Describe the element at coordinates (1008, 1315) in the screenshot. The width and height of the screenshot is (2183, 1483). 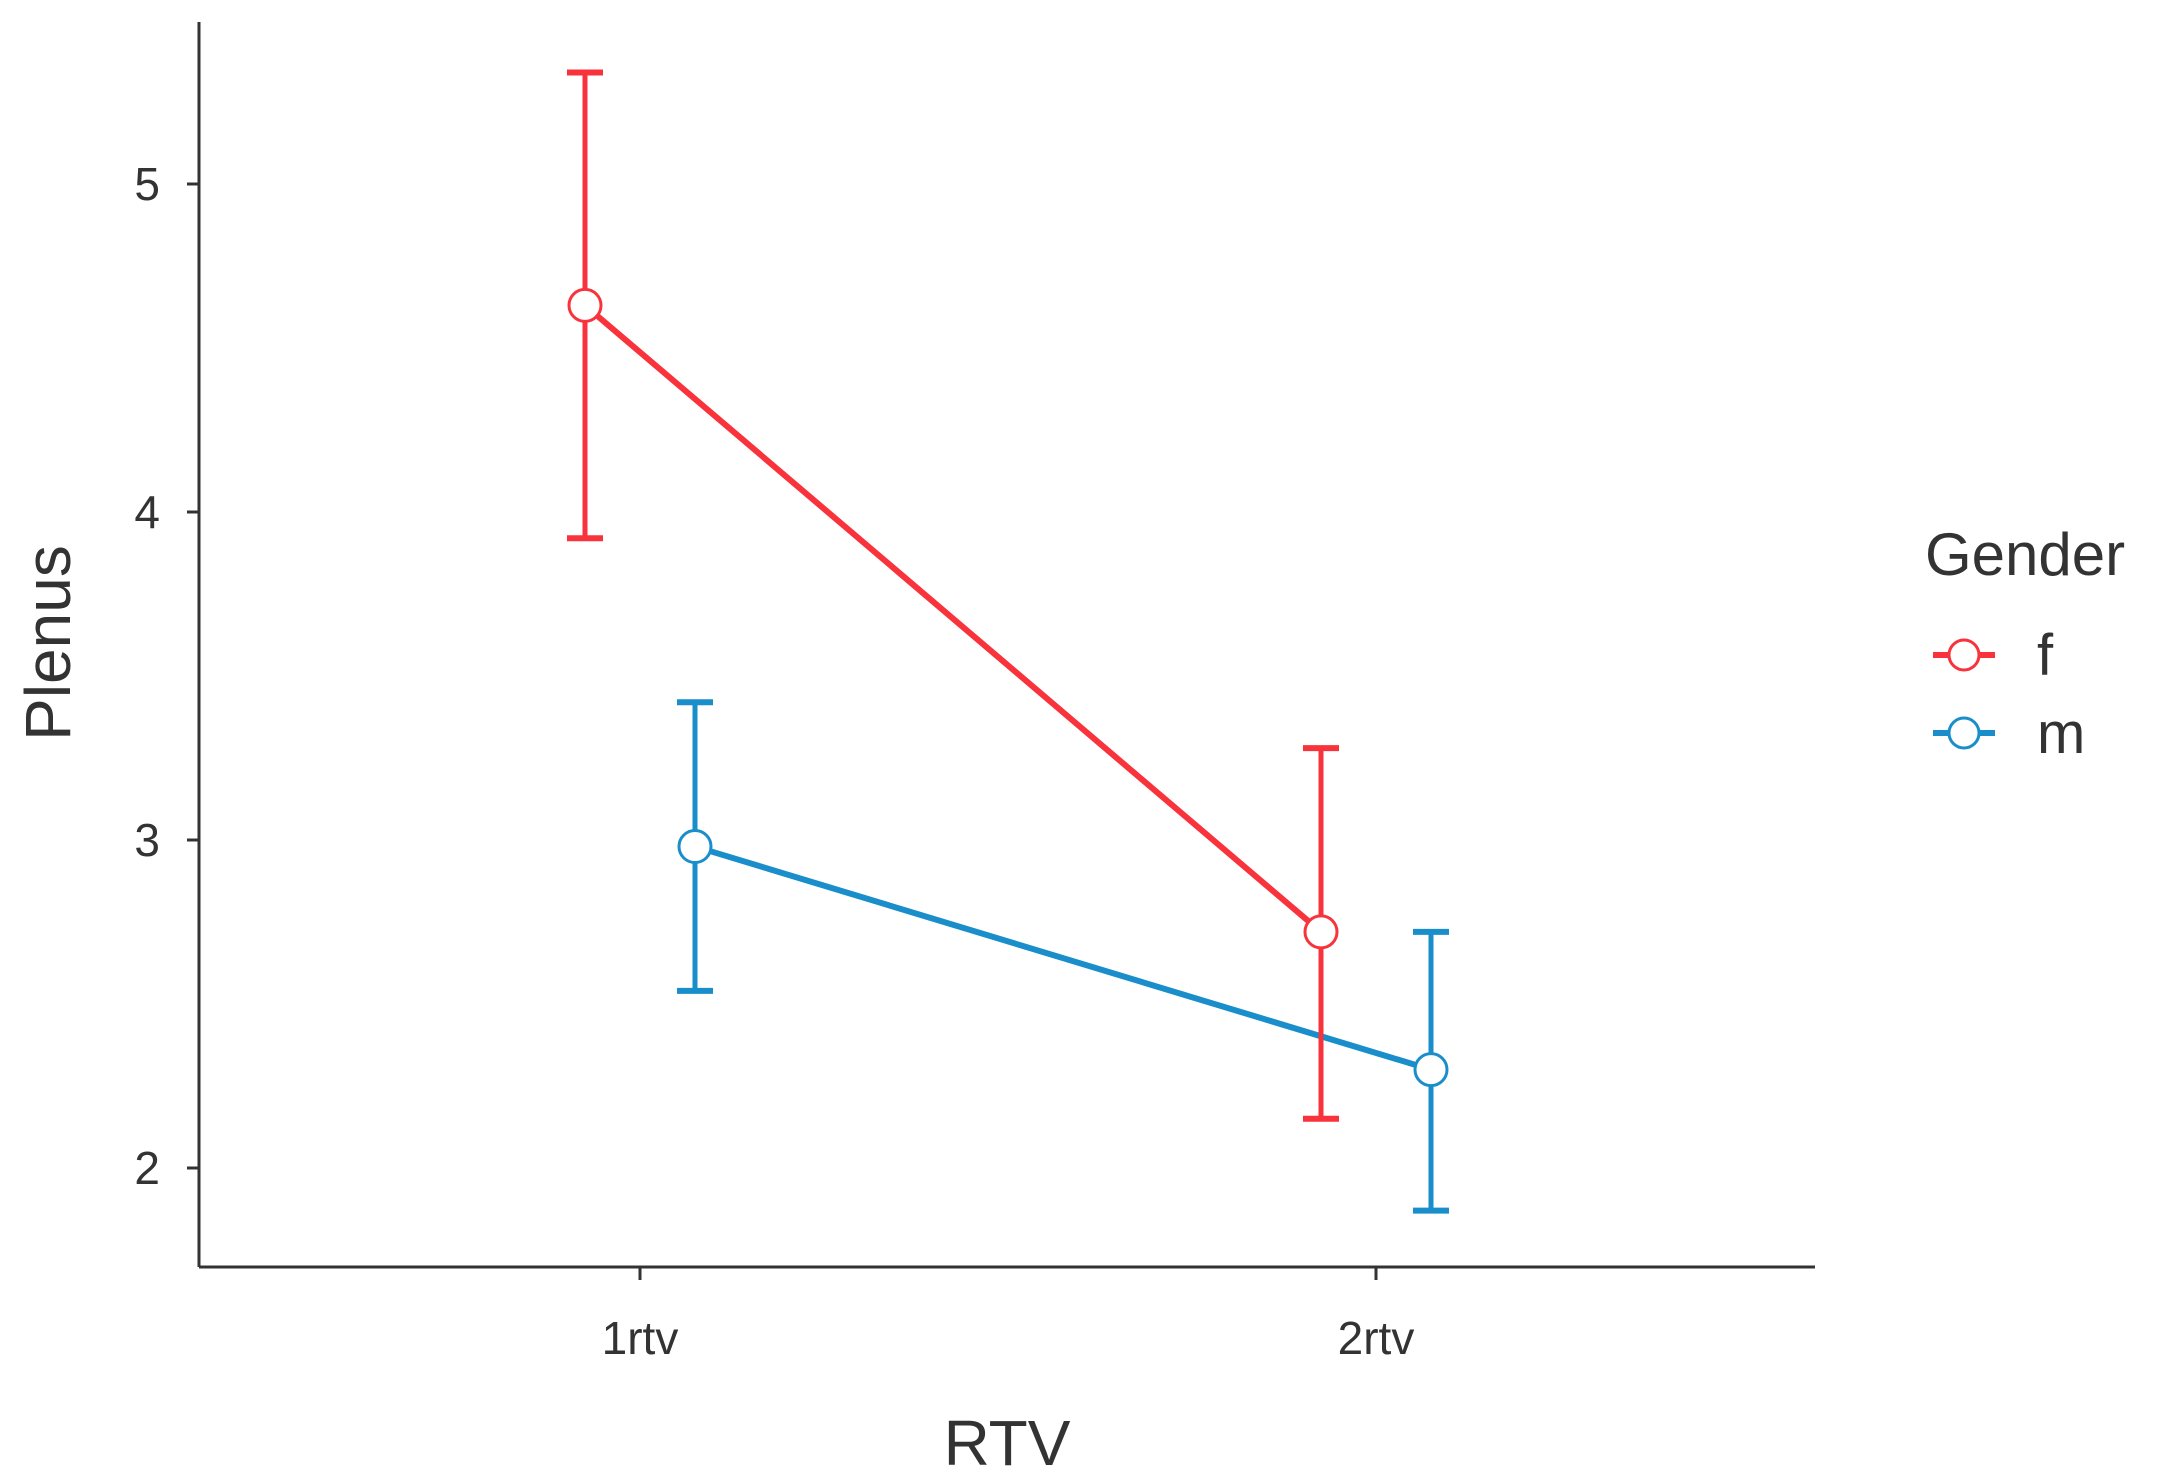
I see `x-ticks: 1rtv 2rtv` at that location.